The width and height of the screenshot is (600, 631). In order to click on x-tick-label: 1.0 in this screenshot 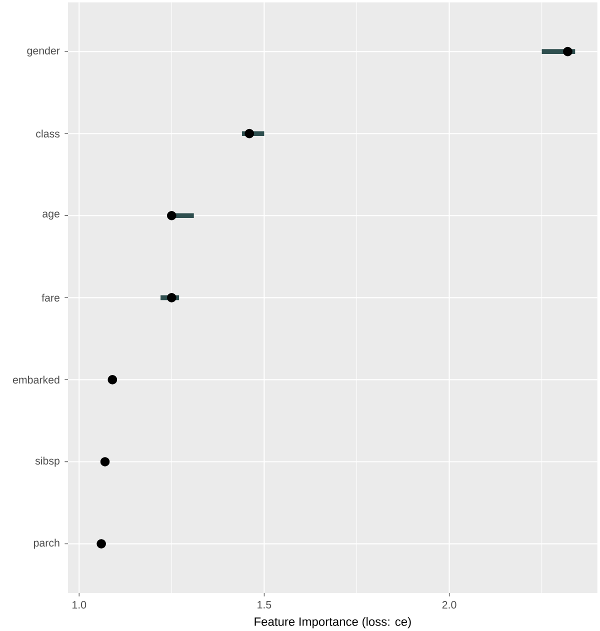, I will do `click(79, 605)`.